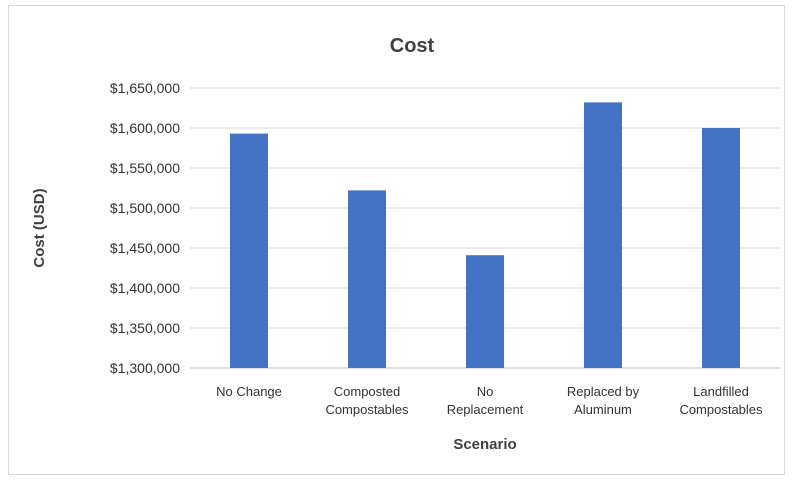 Image resolution: width=793 pixels, height=480 pixels. I want to click on x-tick-label: No Replacement, so click(485, 400).